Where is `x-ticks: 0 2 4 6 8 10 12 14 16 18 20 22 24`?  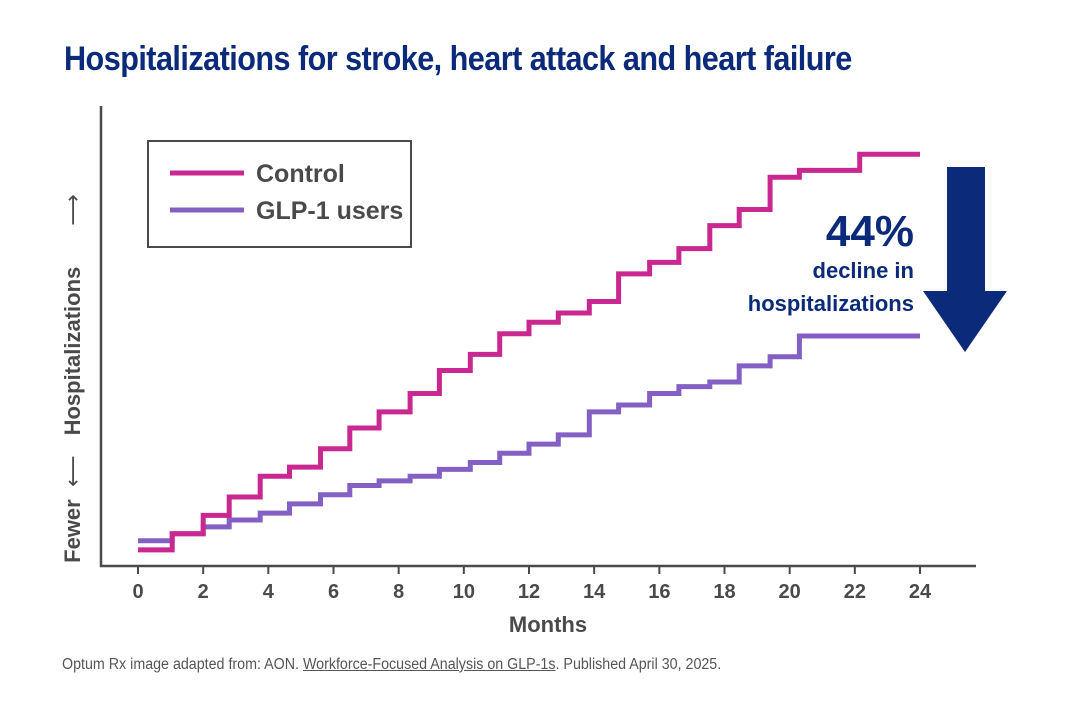
x-ticks: 0 2 4 6 8 10 12 14 16 18 20 22 24 is located at coordinates (532, 584).